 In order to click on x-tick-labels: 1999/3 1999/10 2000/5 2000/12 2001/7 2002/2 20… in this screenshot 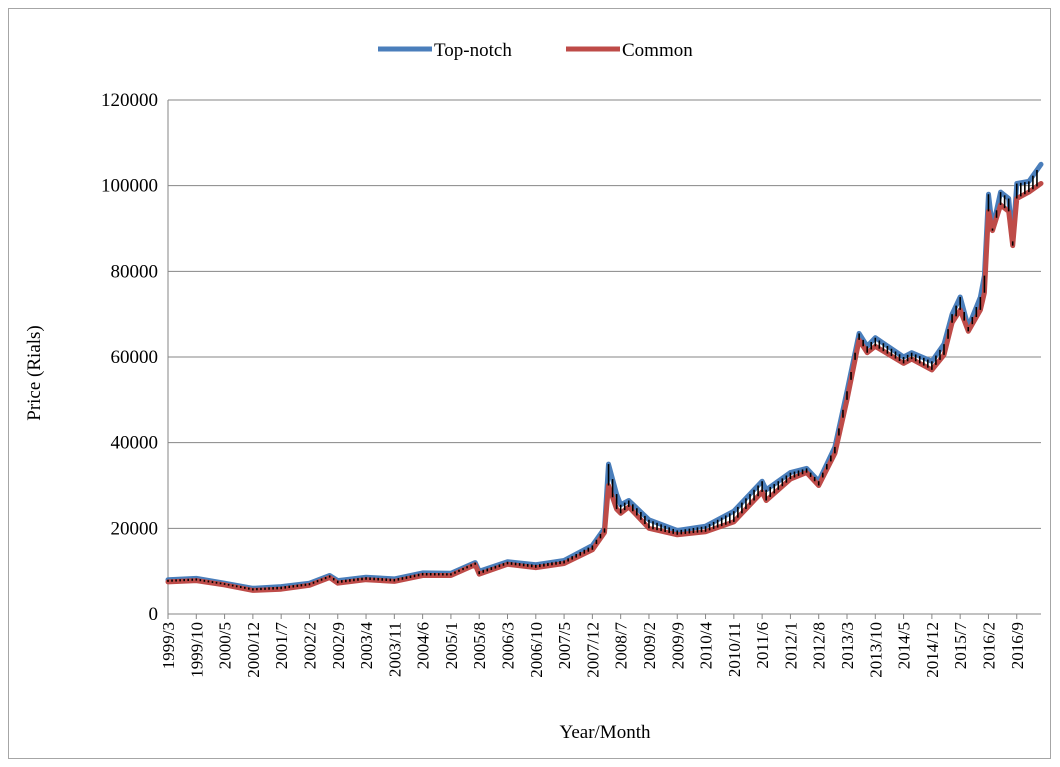, I will do `click(593, 646)`.